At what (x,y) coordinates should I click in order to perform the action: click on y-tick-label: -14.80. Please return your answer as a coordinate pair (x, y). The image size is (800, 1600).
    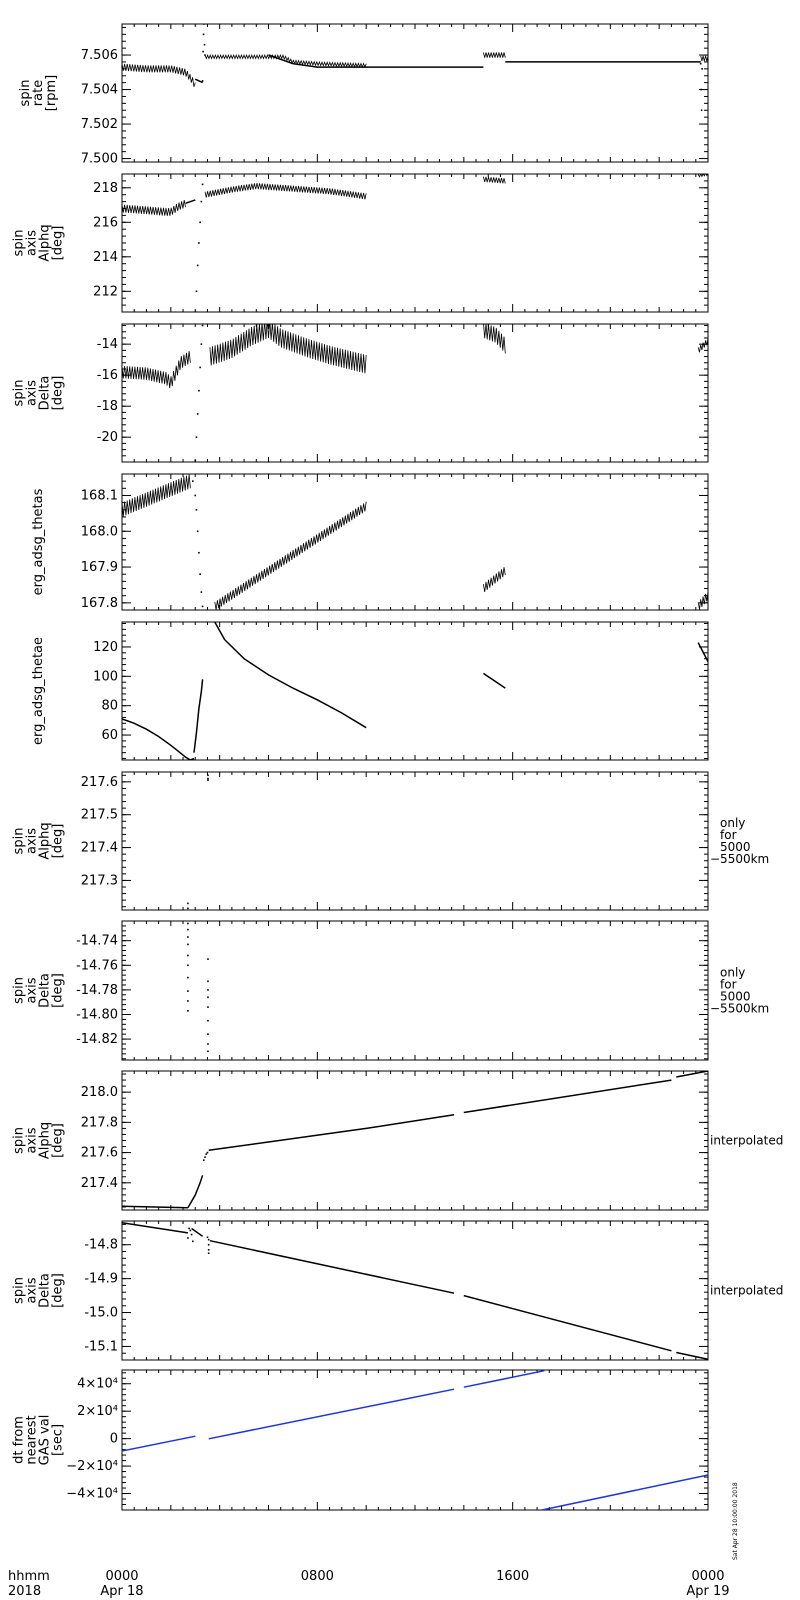
    Looking at the image, I should click on (97, 1014).